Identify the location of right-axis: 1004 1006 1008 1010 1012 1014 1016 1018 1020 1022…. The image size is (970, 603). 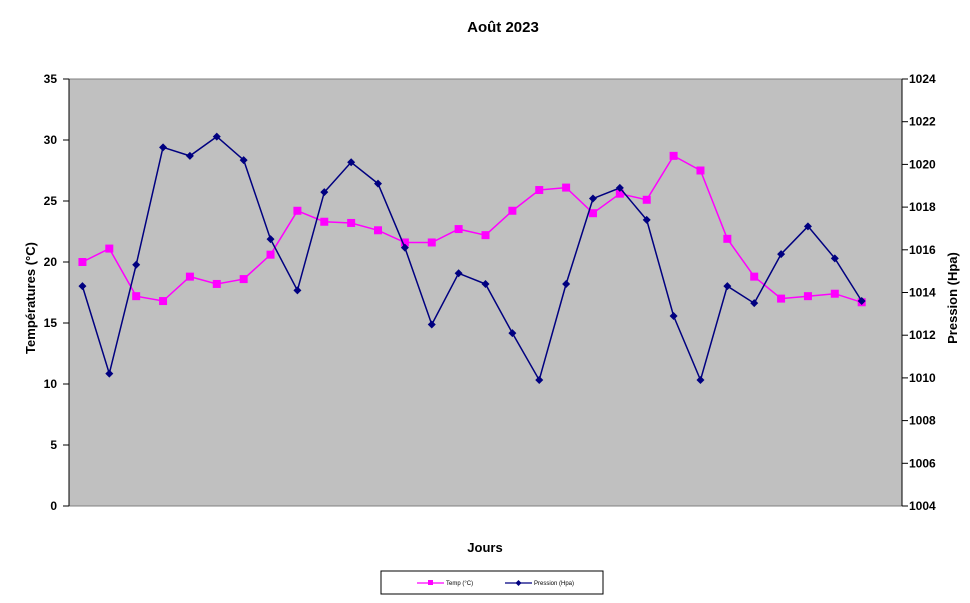
(918, 292).